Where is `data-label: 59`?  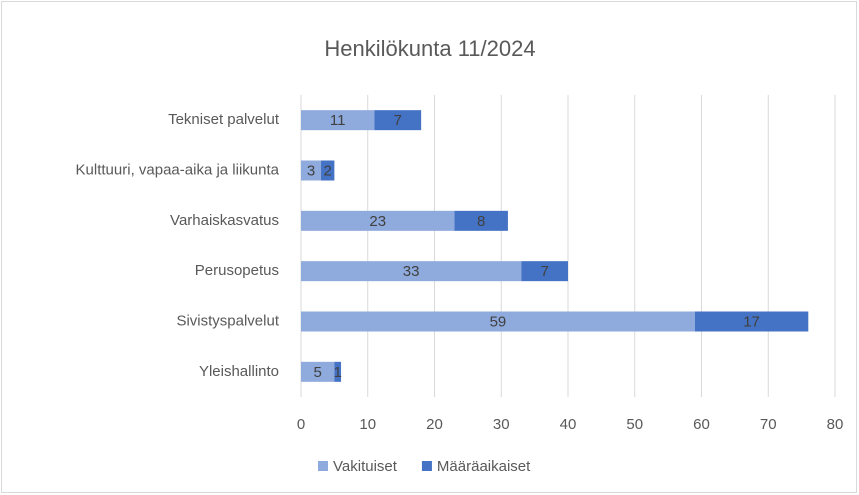 data-label: 59 is located at coordinates (498, 321).